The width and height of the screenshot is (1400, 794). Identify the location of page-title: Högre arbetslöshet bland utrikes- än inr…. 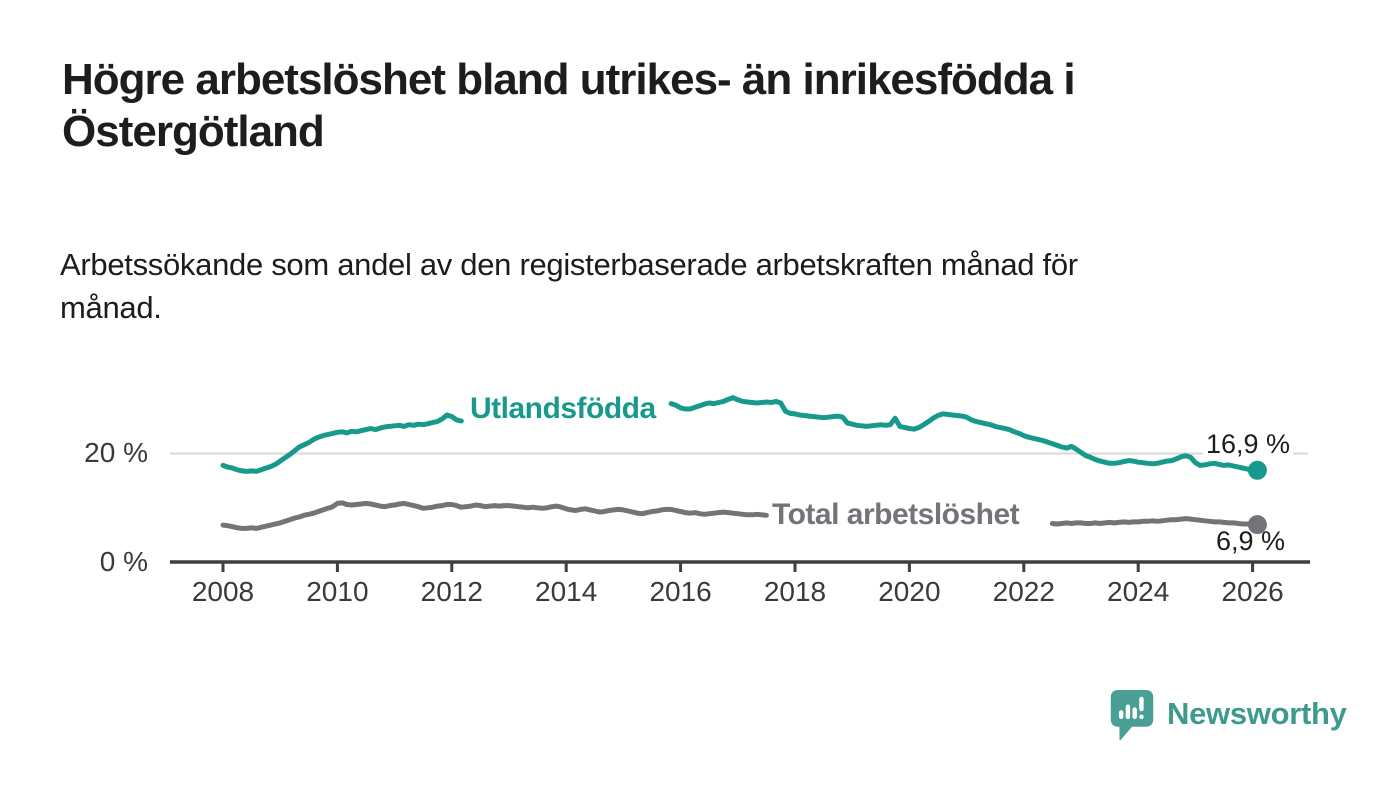
(569, 106).